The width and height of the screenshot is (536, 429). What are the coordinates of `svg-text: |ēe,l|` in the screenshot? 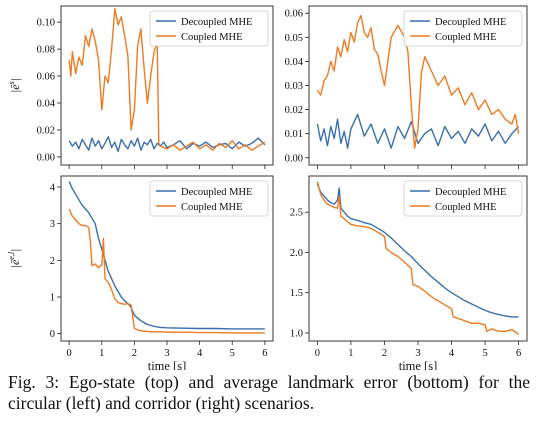 It's located at (14, 259).